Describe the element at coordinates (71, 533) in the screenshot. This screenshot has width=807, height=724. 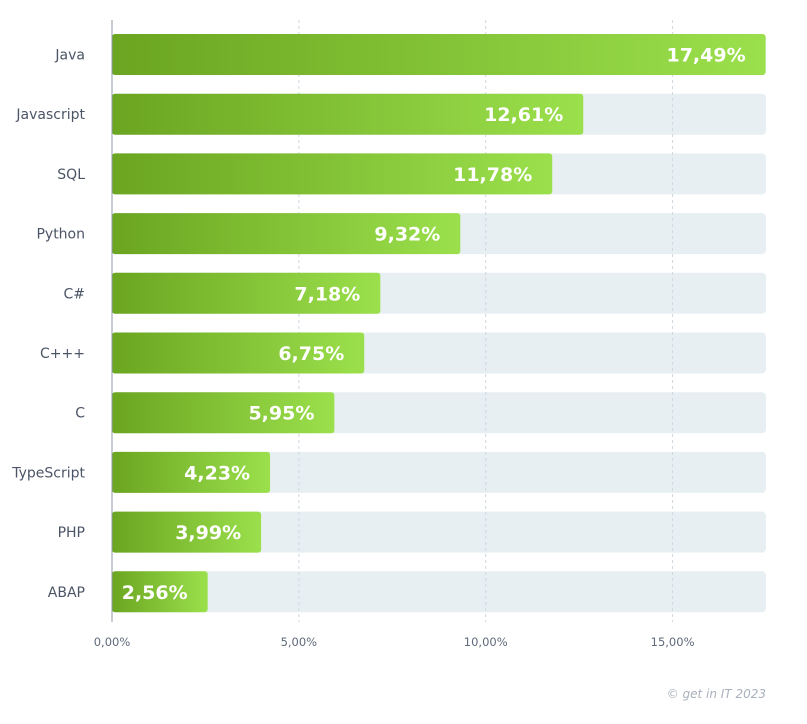
I see `category-label: PHP` at that location.